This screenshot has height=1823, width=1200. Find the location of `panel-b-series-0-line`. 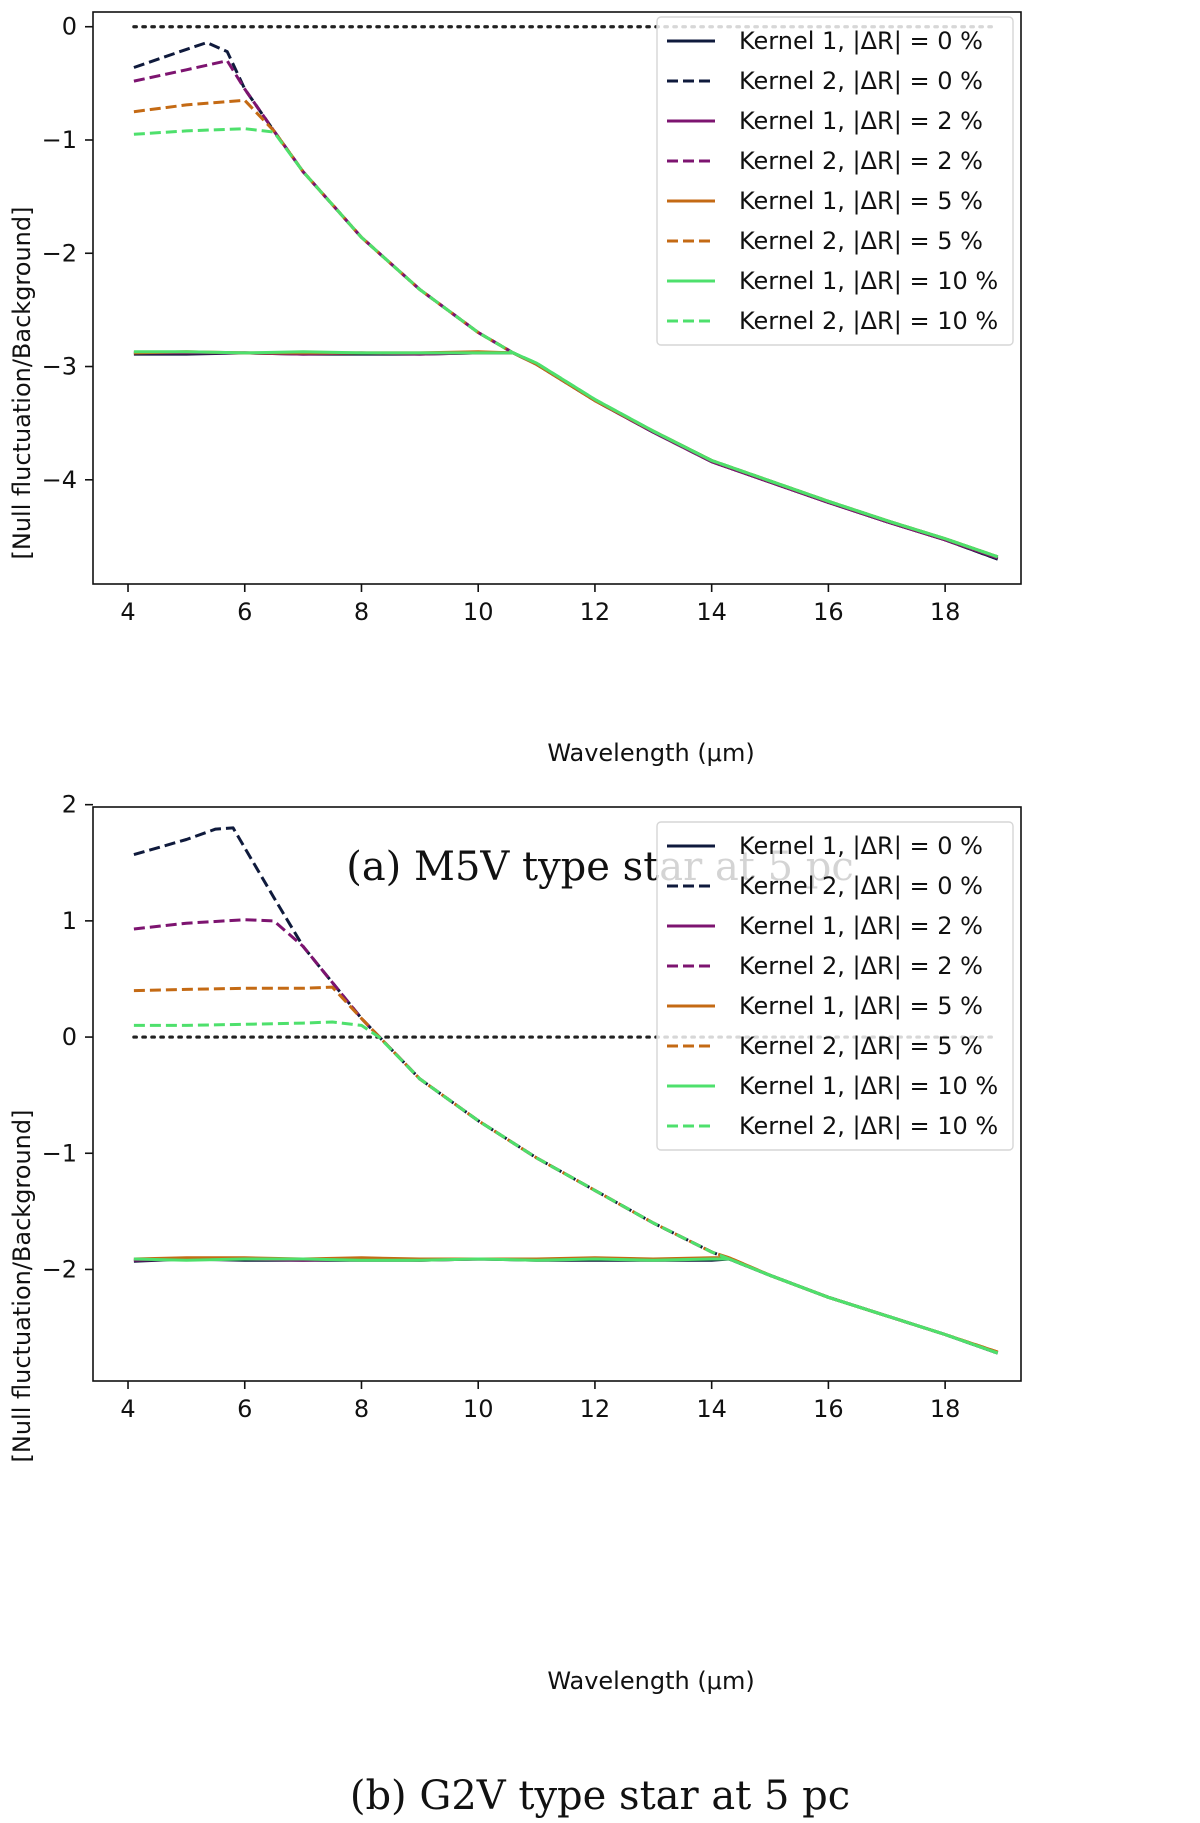

panel-b-series-0-line is located at coordinates (566, 1306).